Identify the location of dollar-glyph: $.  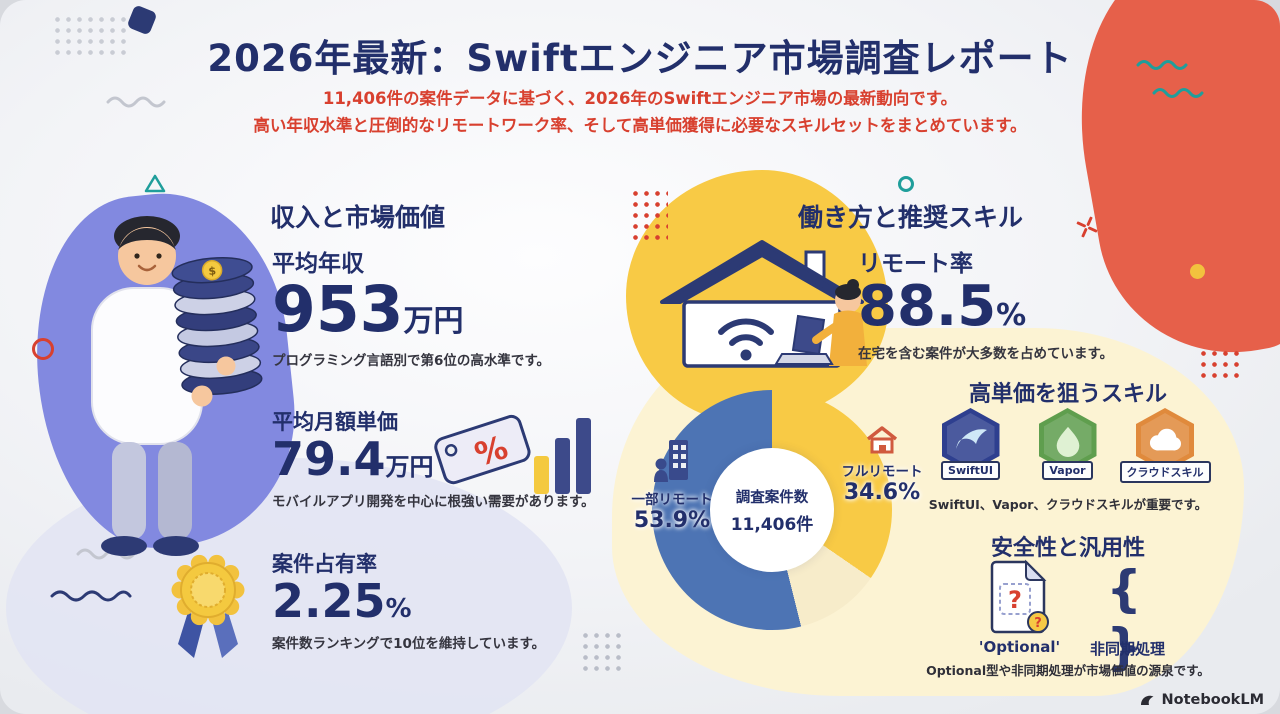
(212, 271).